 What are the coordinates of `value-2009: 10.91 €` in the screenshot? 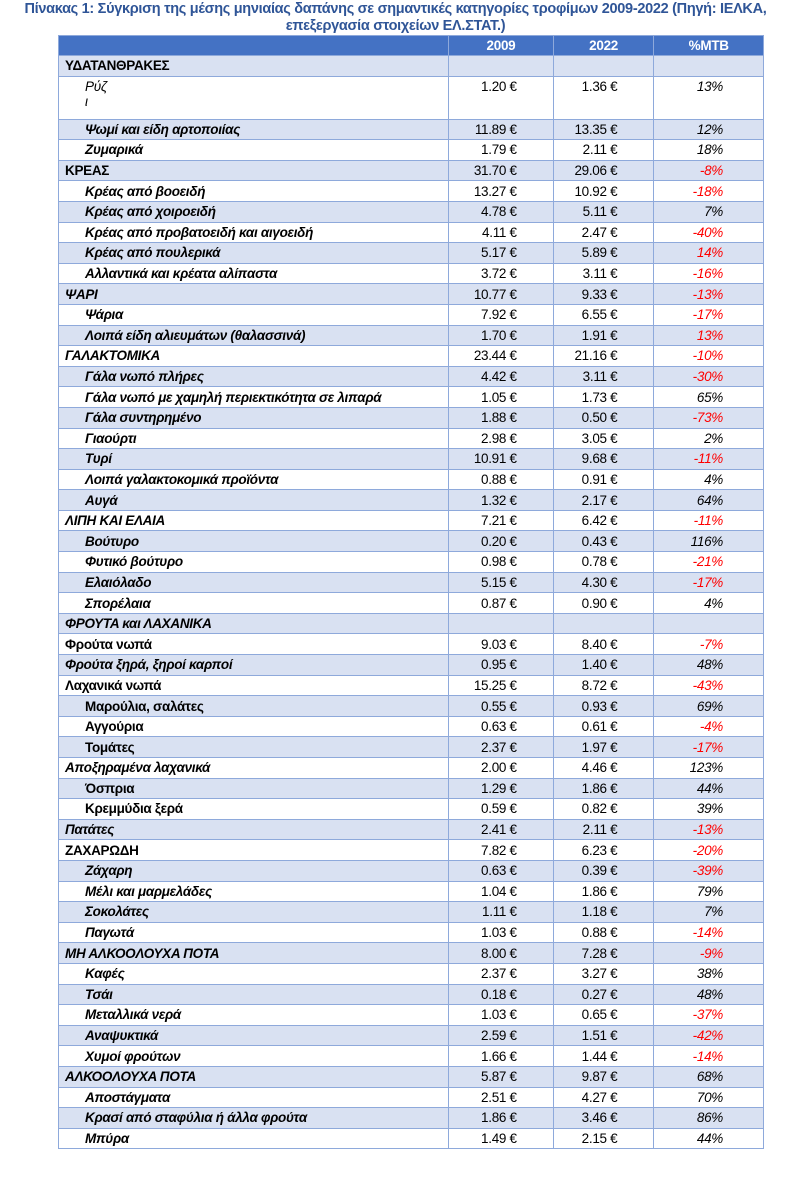 It's located at (501, 459).